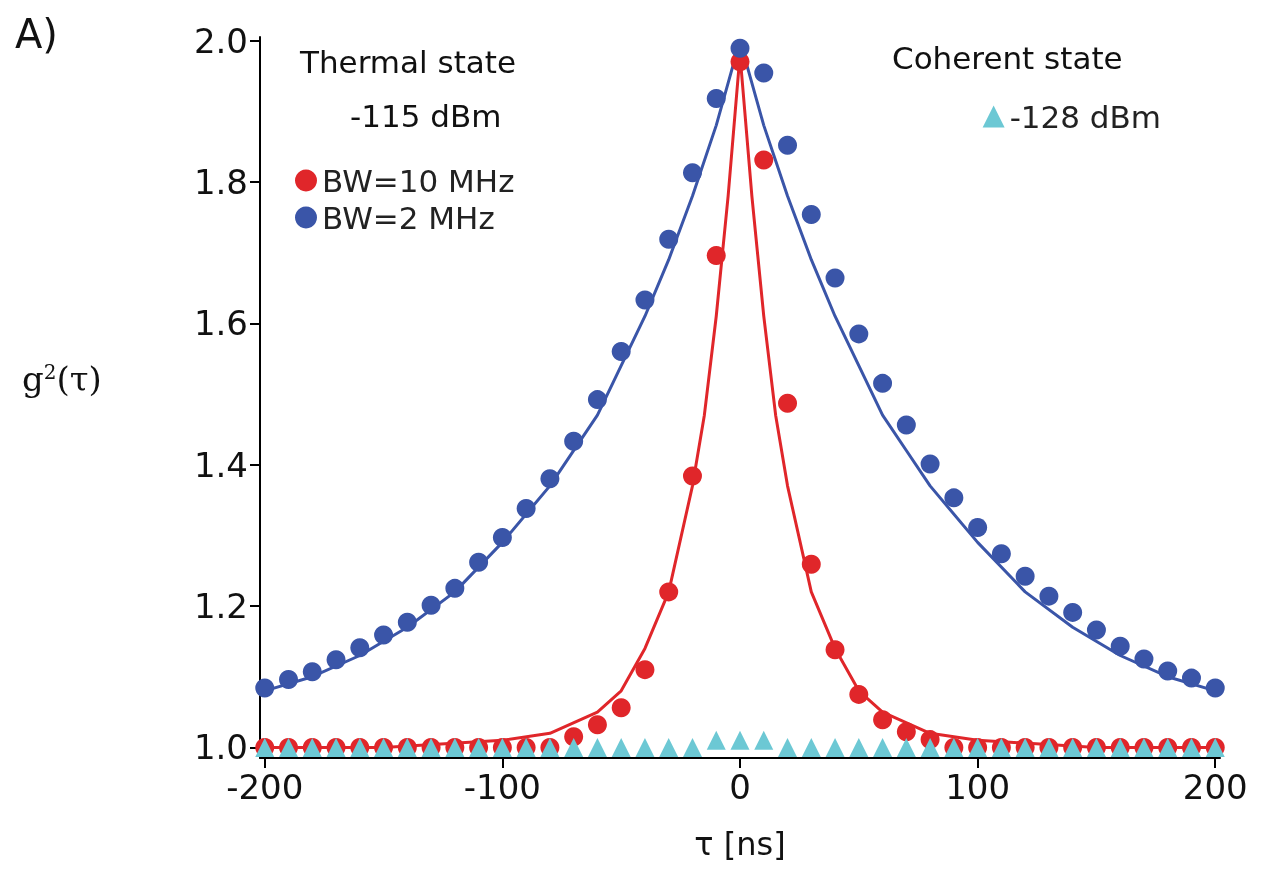  What do you see at coordinates (220, 606) in the screenshot?
I see `y-tick-label: 1.2` at bounding box center [220, 606].